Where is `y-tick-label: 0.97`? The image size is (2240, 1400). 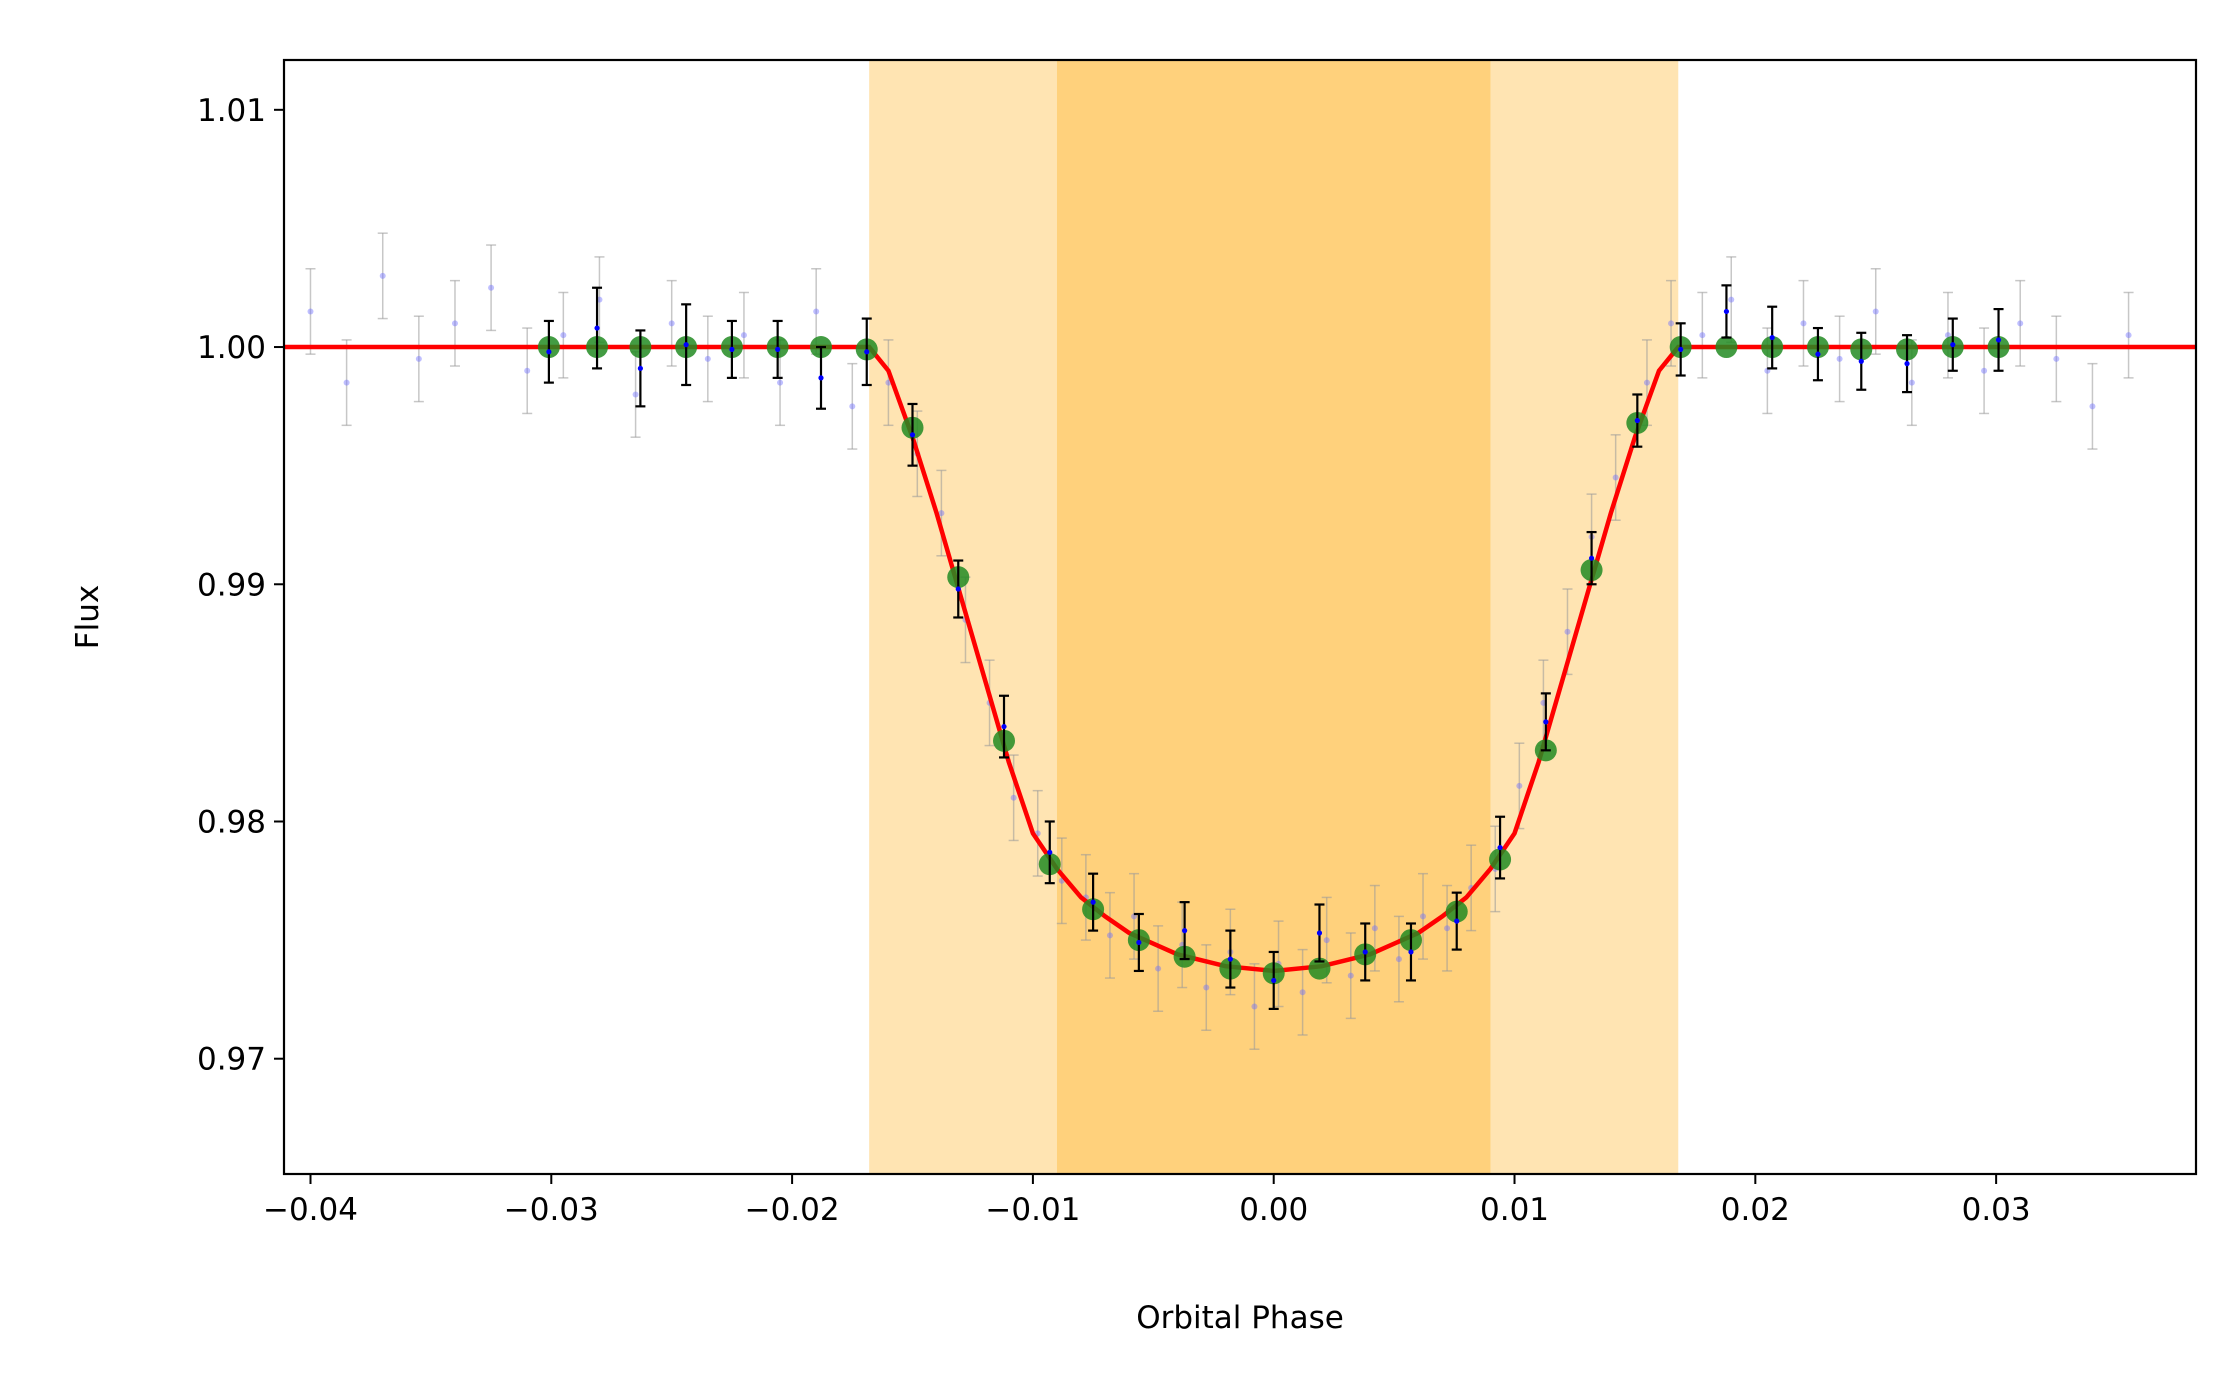
y-tick-label: 0.97 is located at coordinates (231, 1060).